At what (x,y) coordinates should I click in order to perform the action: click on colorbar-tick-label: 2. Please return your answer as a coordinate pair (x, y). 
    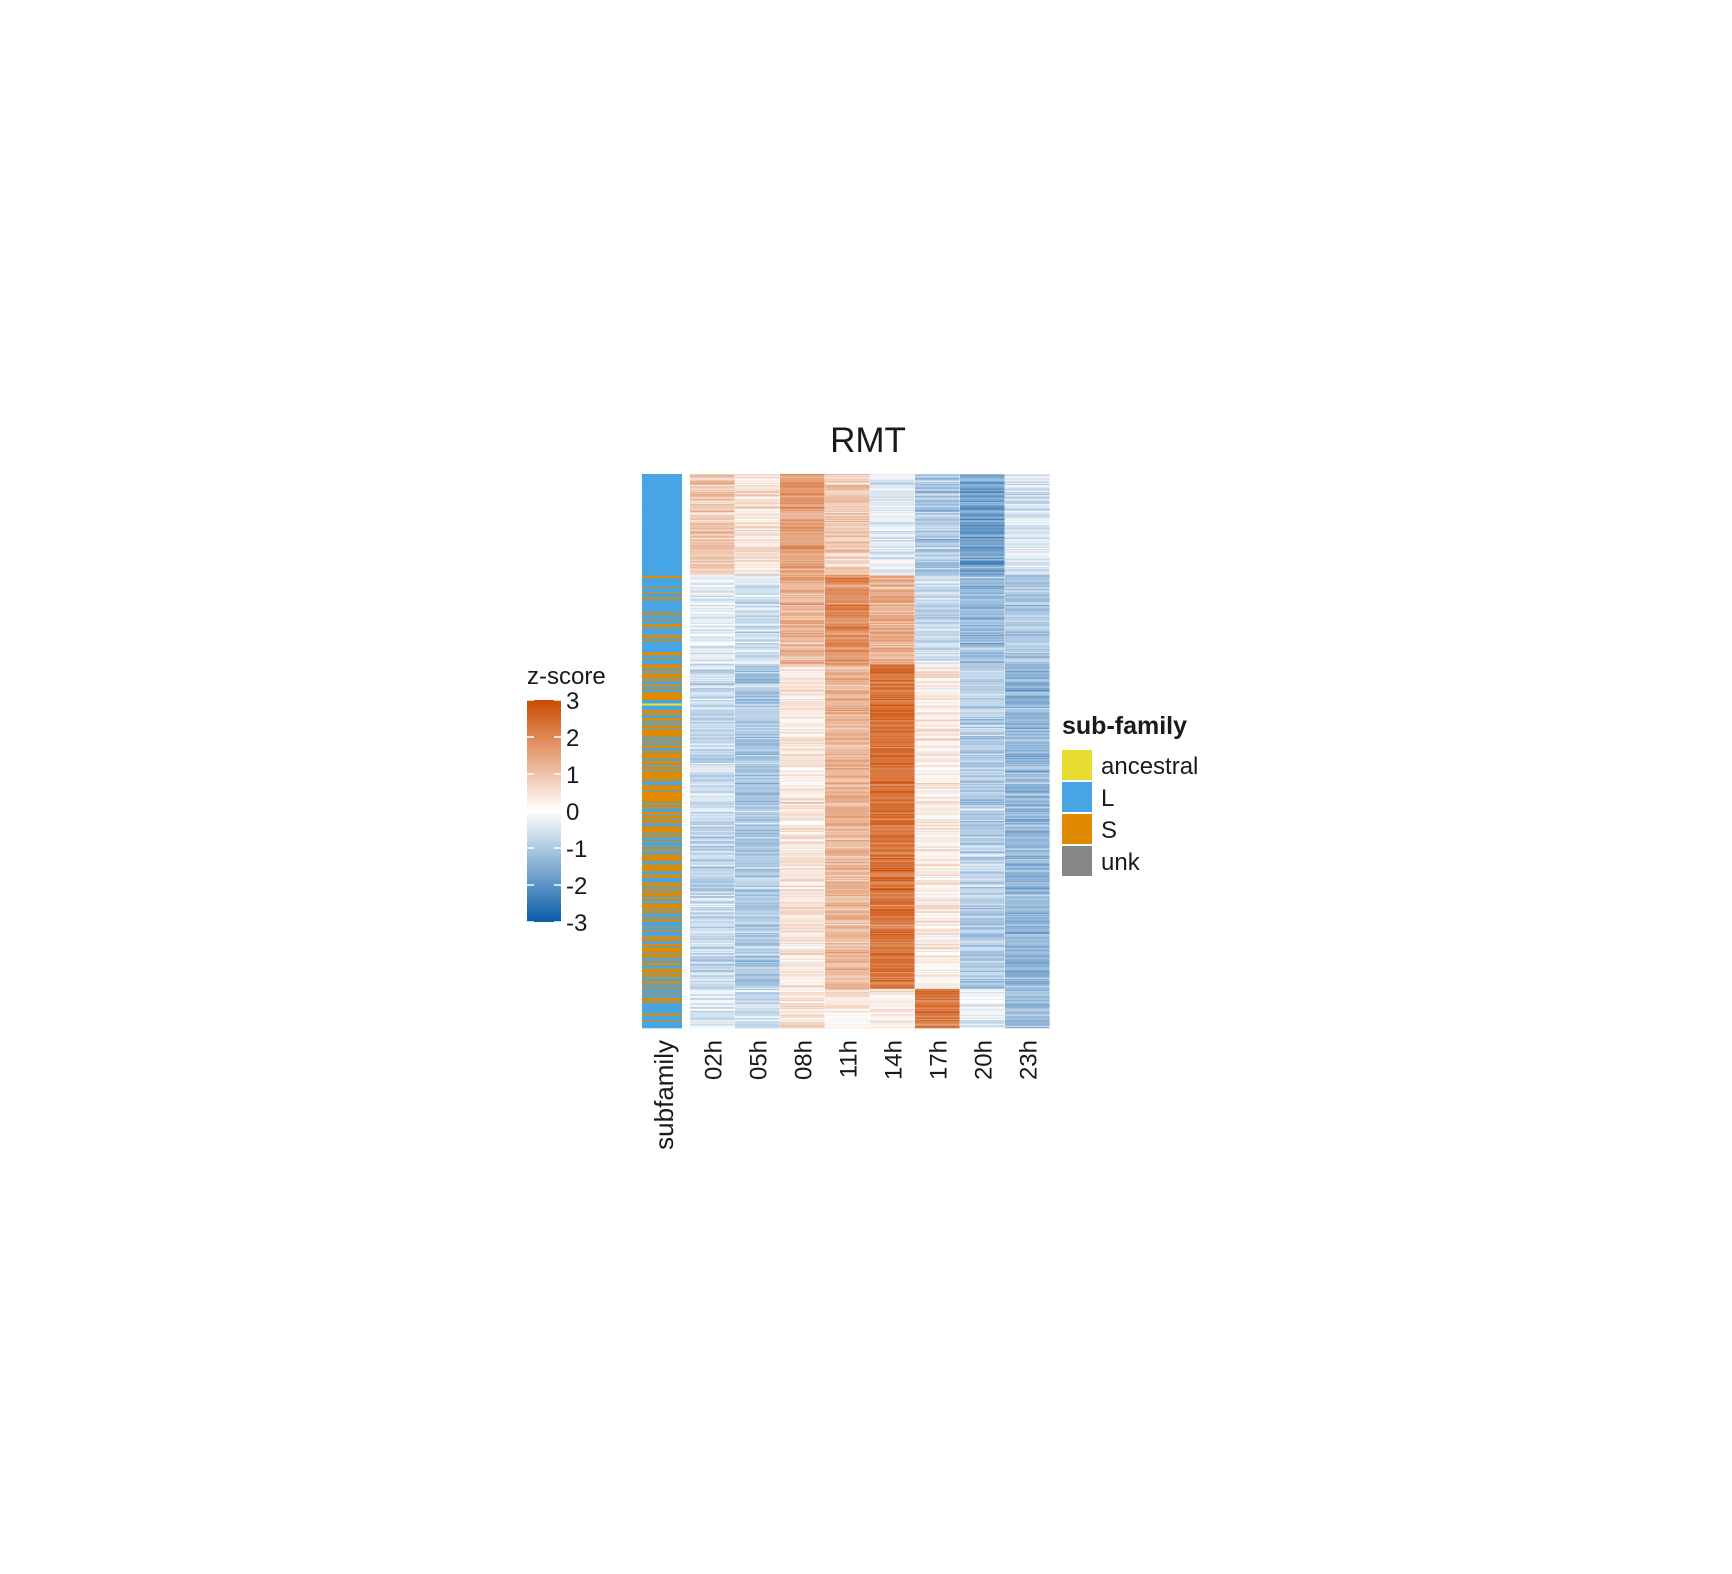
    Looking at the image, I should click on (572, 738).